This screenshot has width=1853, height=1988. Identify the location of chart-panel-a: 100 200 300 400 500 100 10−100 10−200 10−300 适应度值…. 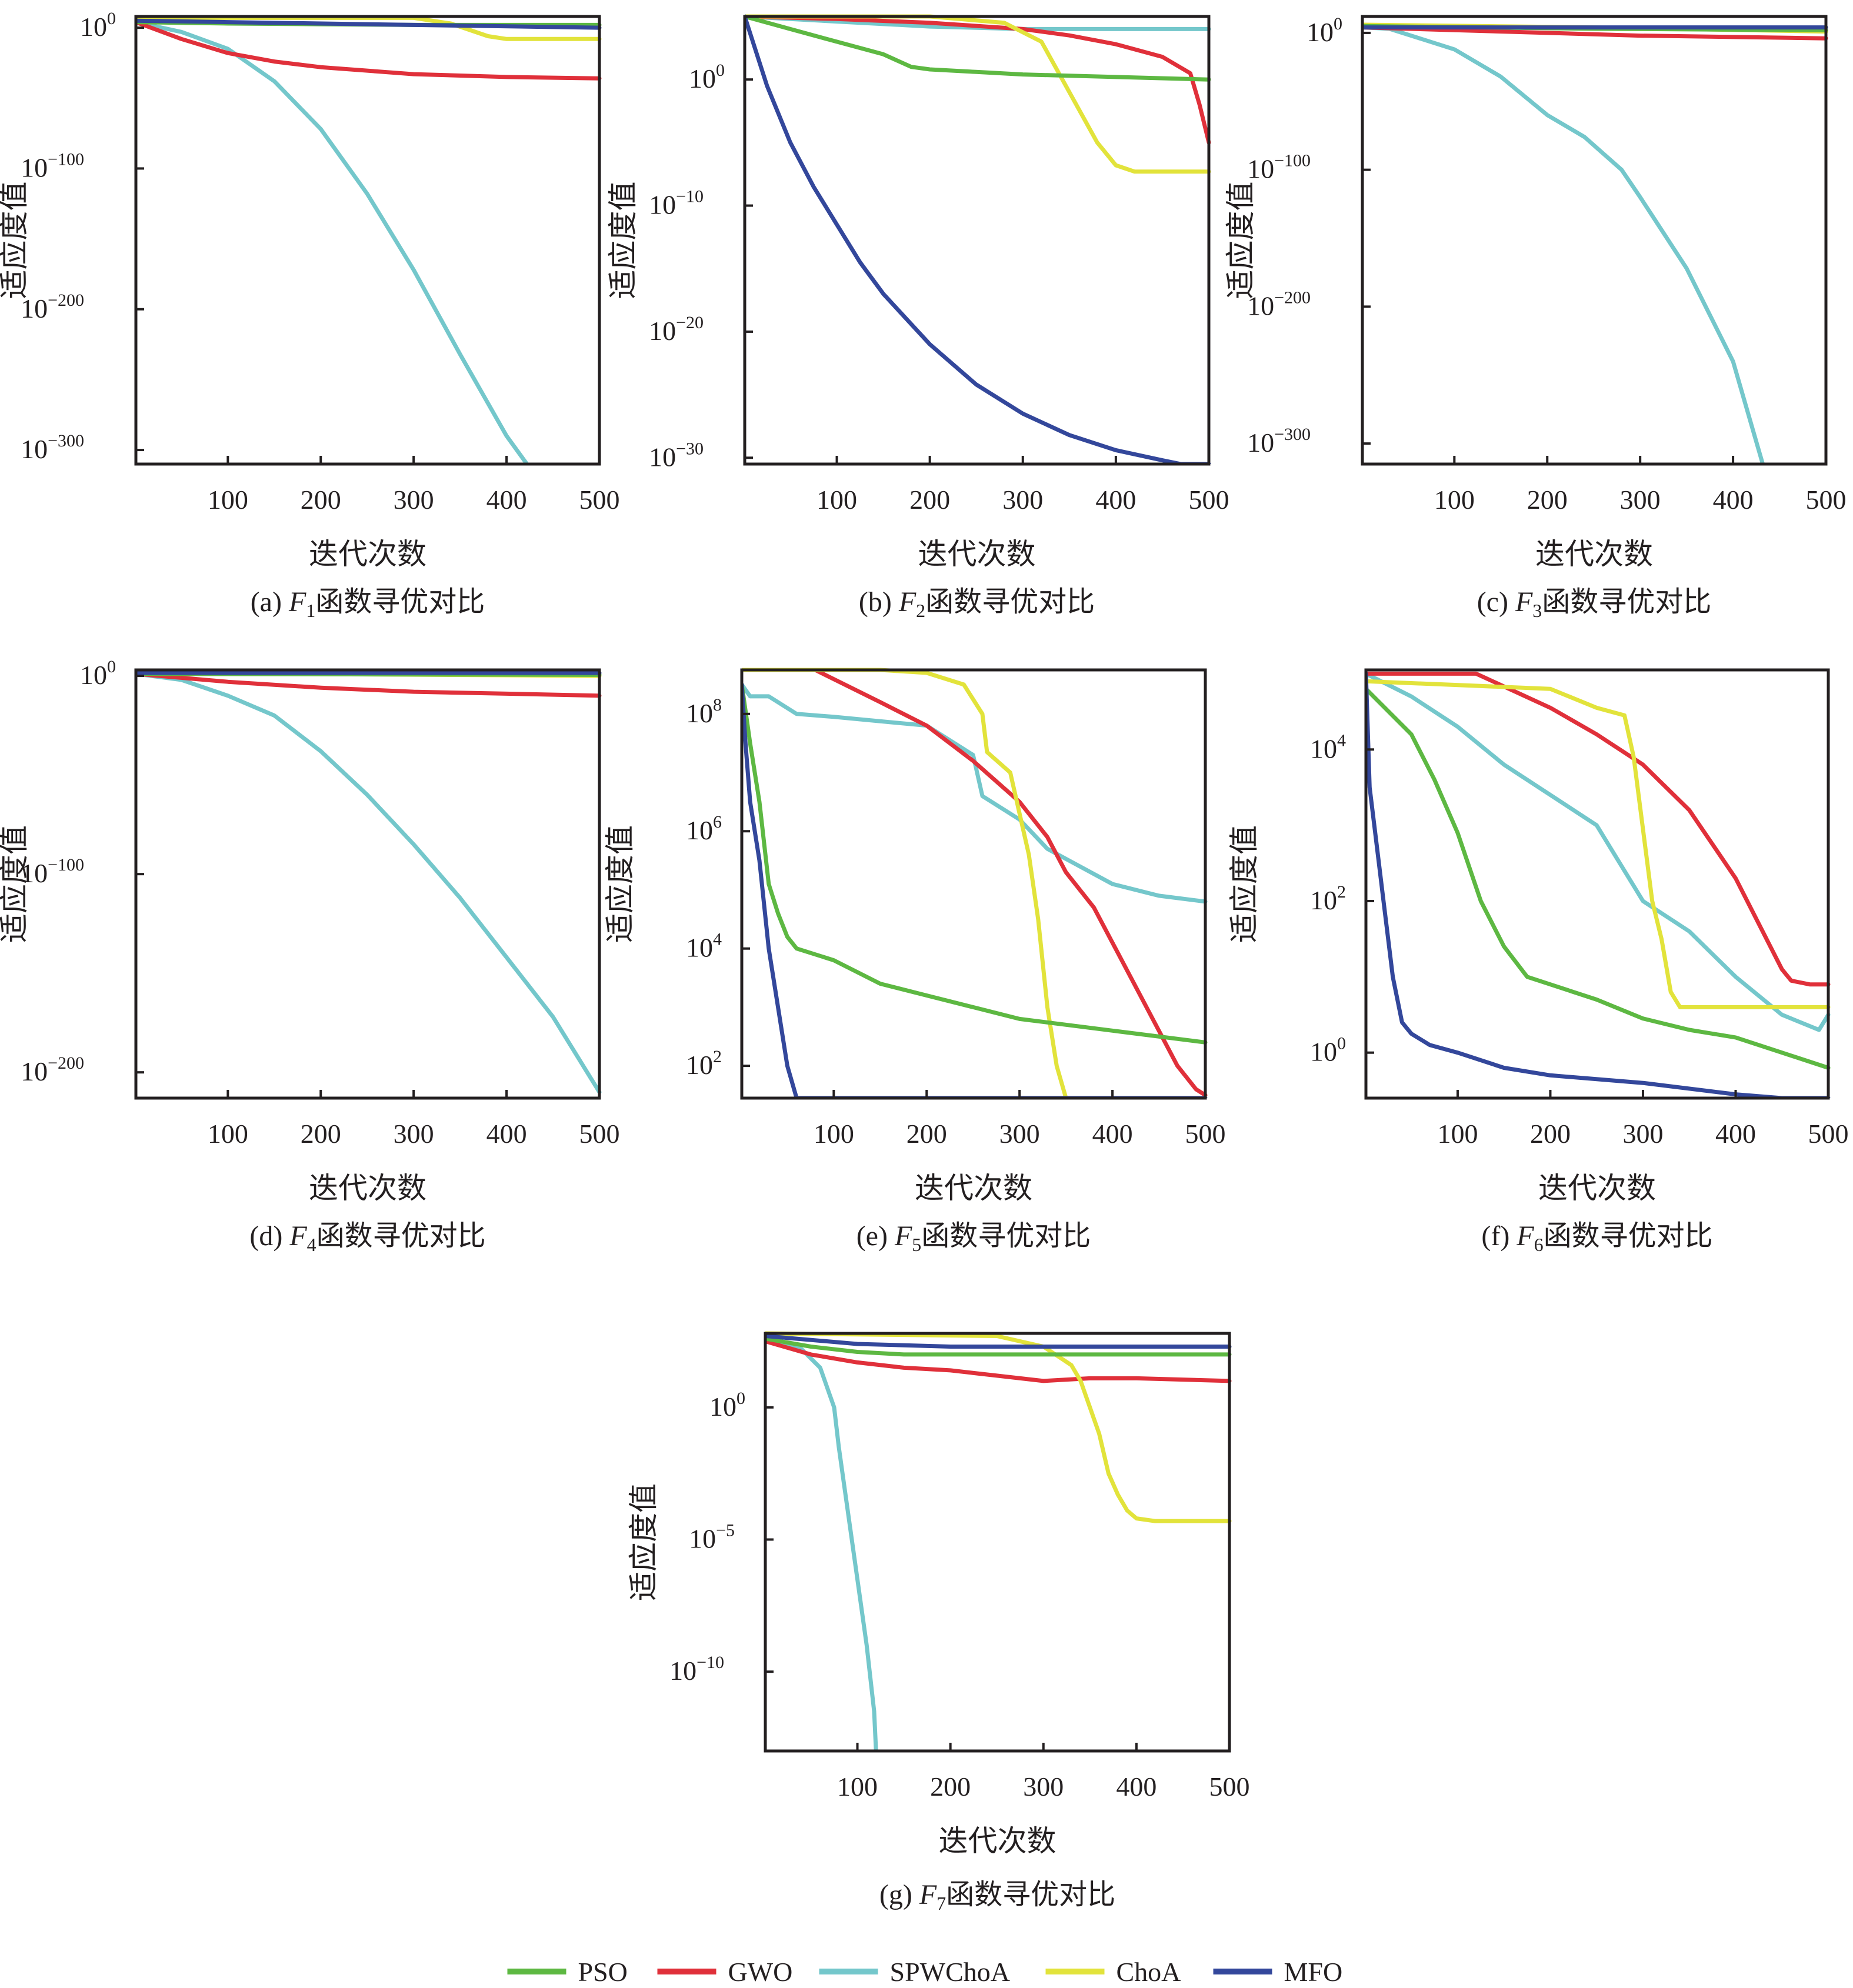
(310, 315).